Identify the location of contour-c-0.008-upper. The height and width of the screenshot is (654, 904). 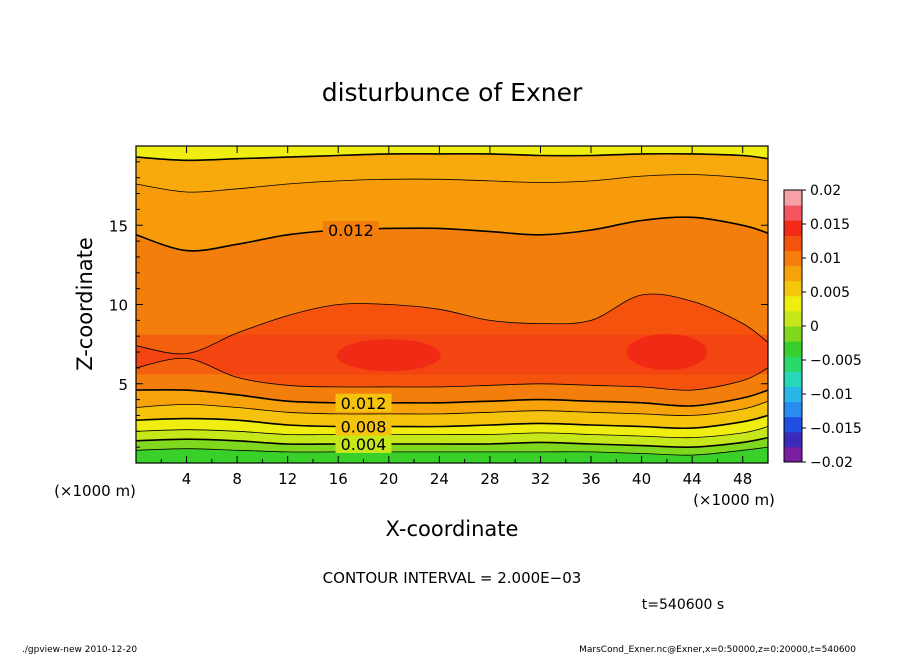
(452, 157).